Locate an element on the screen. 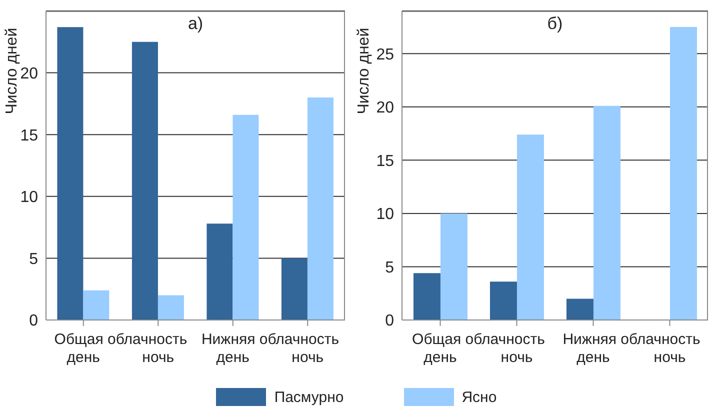  y-tick-label: 25 is located at coordinates (385, 55).